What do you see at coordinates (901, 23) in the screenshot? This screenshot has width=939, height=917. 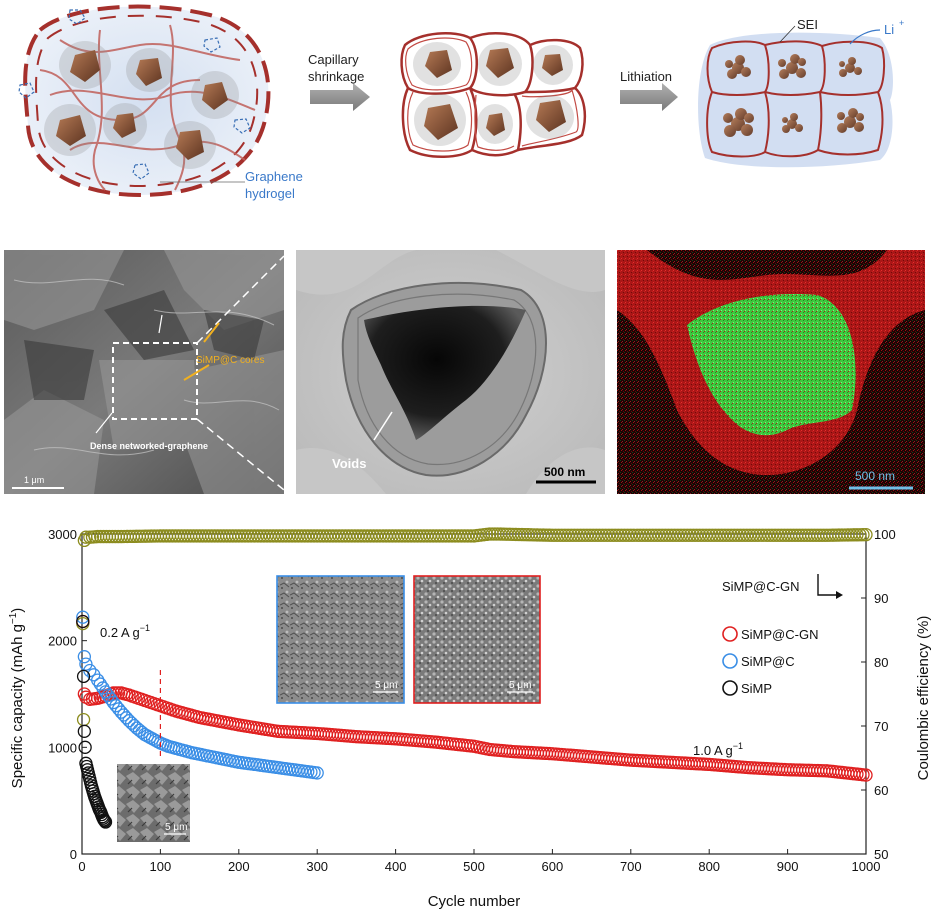 I see `li-superscript: +` at bounding box center [901, 23].